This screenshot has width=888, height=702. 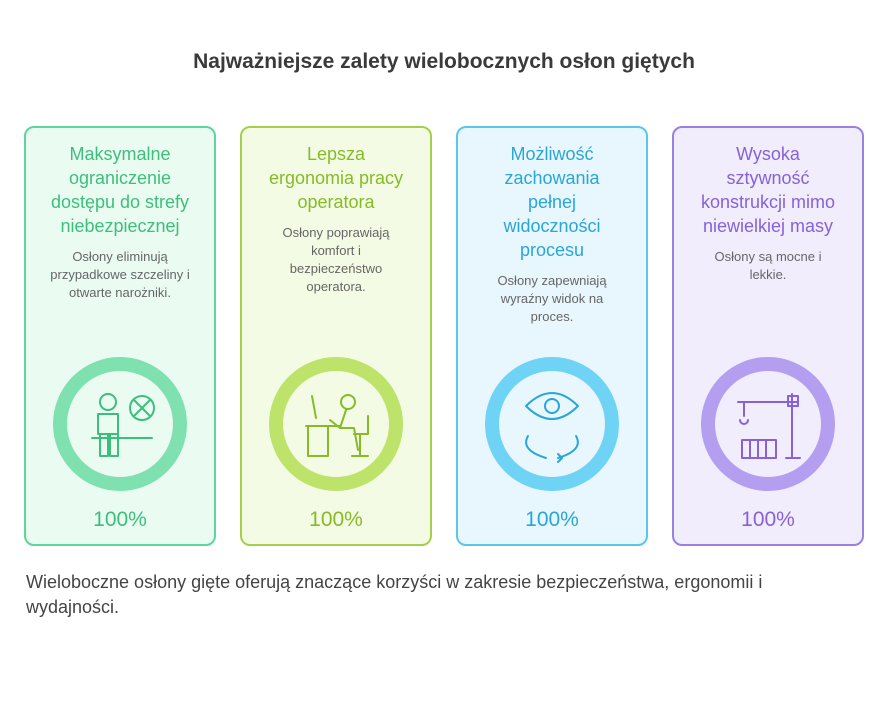 What do you see at coordinates (768, 265) in the screenshot?
I see `card-description: Osłony są mocne i lekkie.` at bounding box center [768, 265].